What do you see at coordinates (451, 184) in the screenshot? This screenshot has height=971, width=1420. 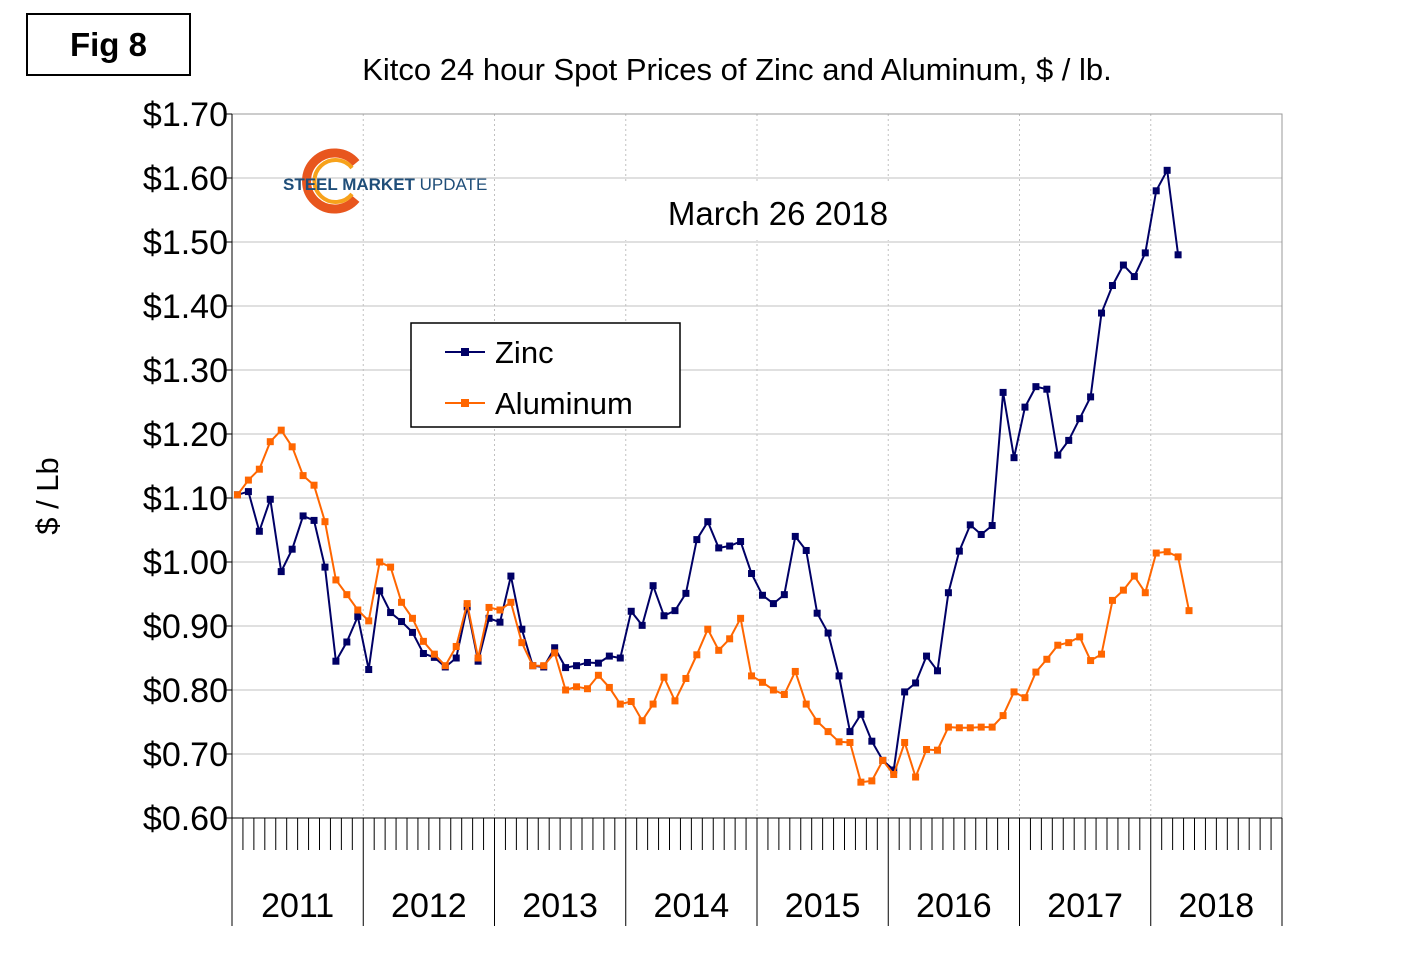 I see `logo-text-regular: UPDATE` at bounding box center [451, 184].